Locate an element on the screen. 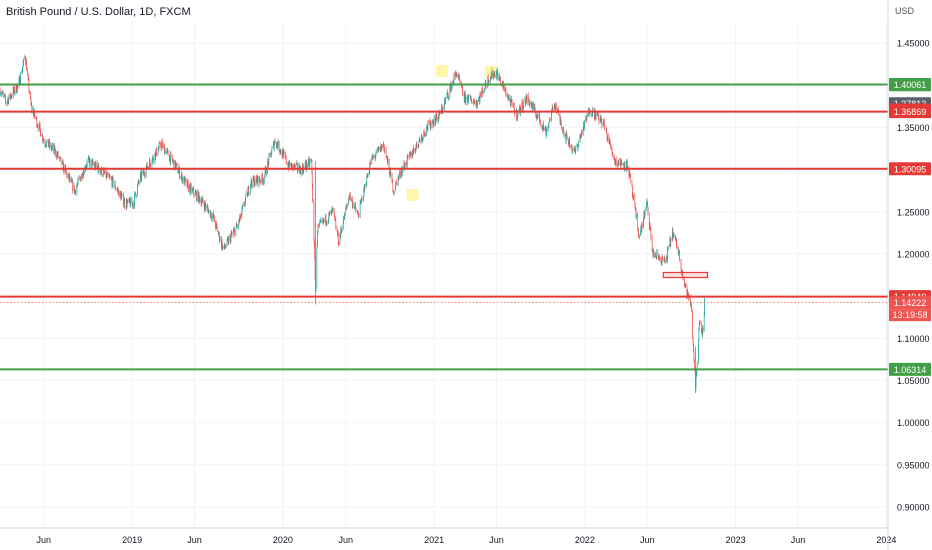 The width and height of the screenshot is (932, 550). price-label-text: 1.14222 is located at coordinates (910, 303).